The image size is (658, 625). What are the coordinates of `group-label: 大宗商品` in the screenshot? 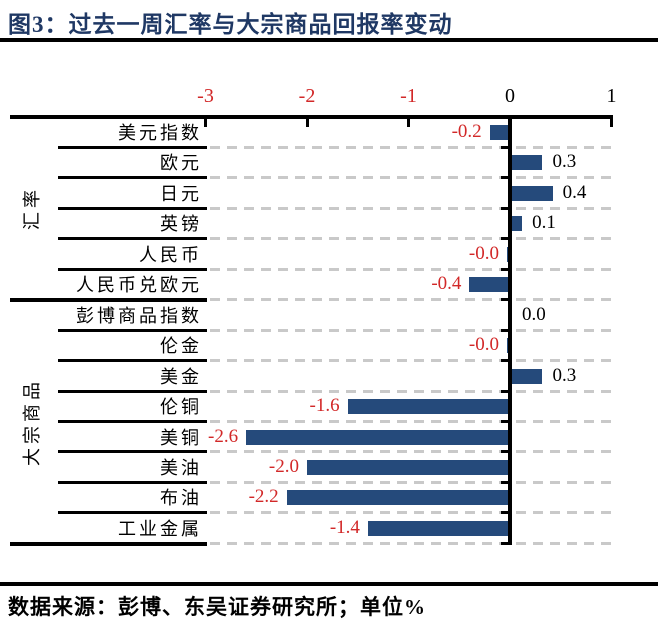 It's located at (32, 421).